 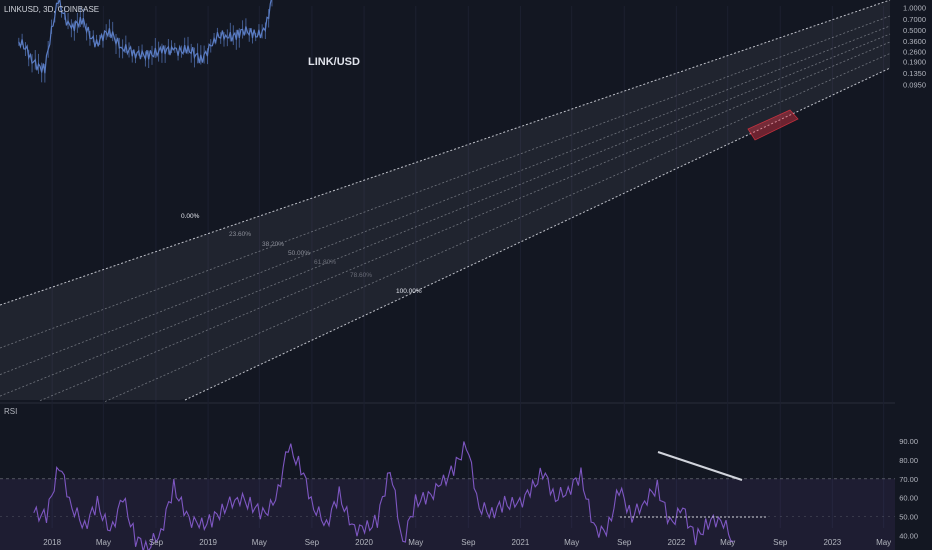 What do you see at coordinates (145, 37) in the screenshot?
I see `price-line` at bounding box center [145, 37].